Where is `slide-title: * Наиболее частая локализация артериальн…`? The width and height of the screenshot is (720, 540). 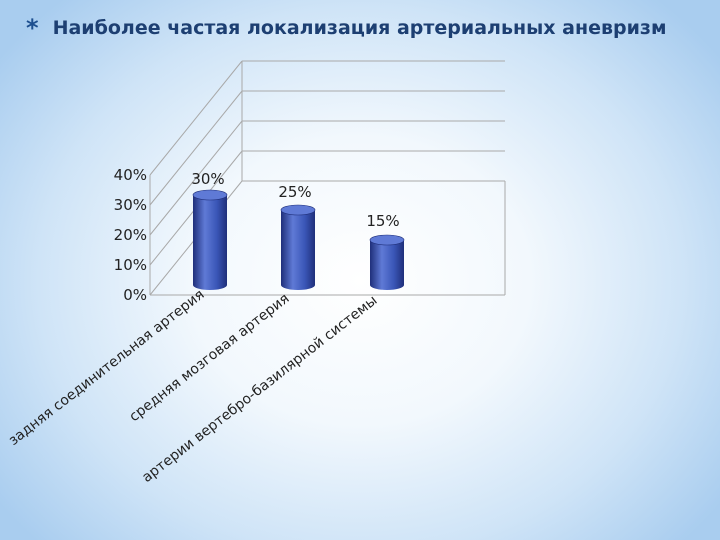 slide-title: * Наиболее частая локализация артериальн… is located at coordinates (366, 28).